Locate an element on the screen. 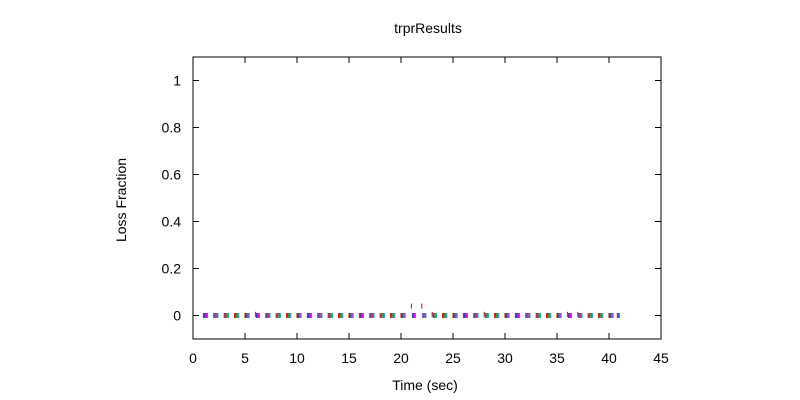 This screenshot has height=400, width=800. x-tick-label: 5 is located at coordinates (245, 358).